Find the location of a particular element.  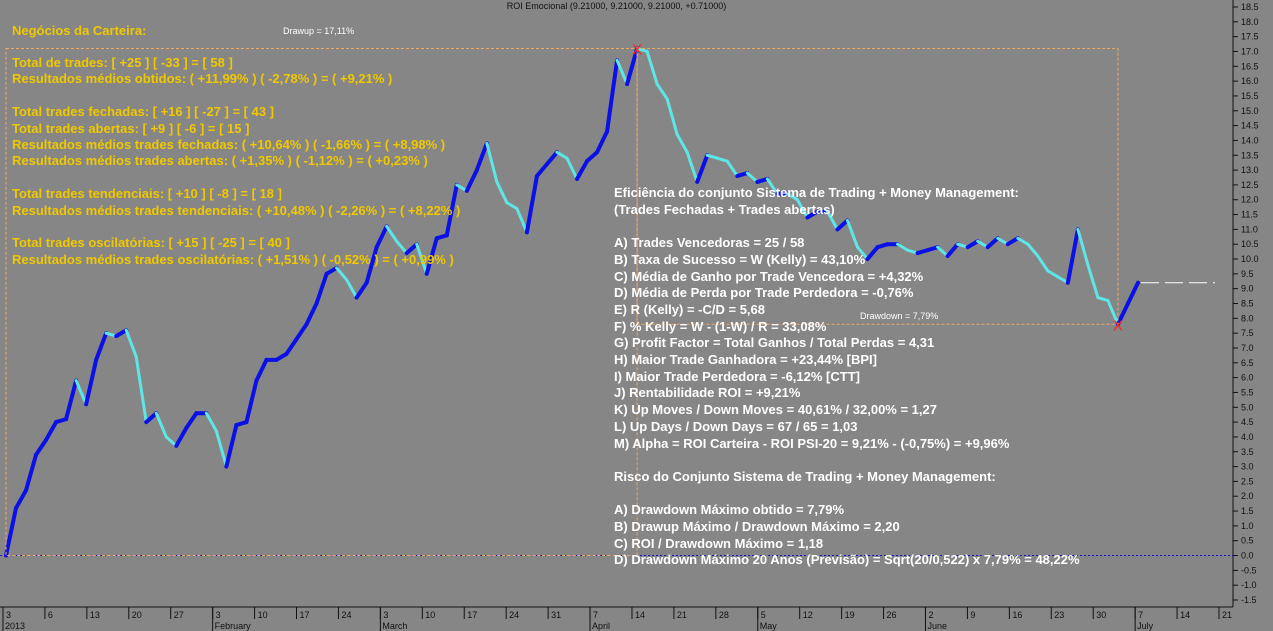

y-tick-label: 5.5 is located at coordinates (1247, 392).